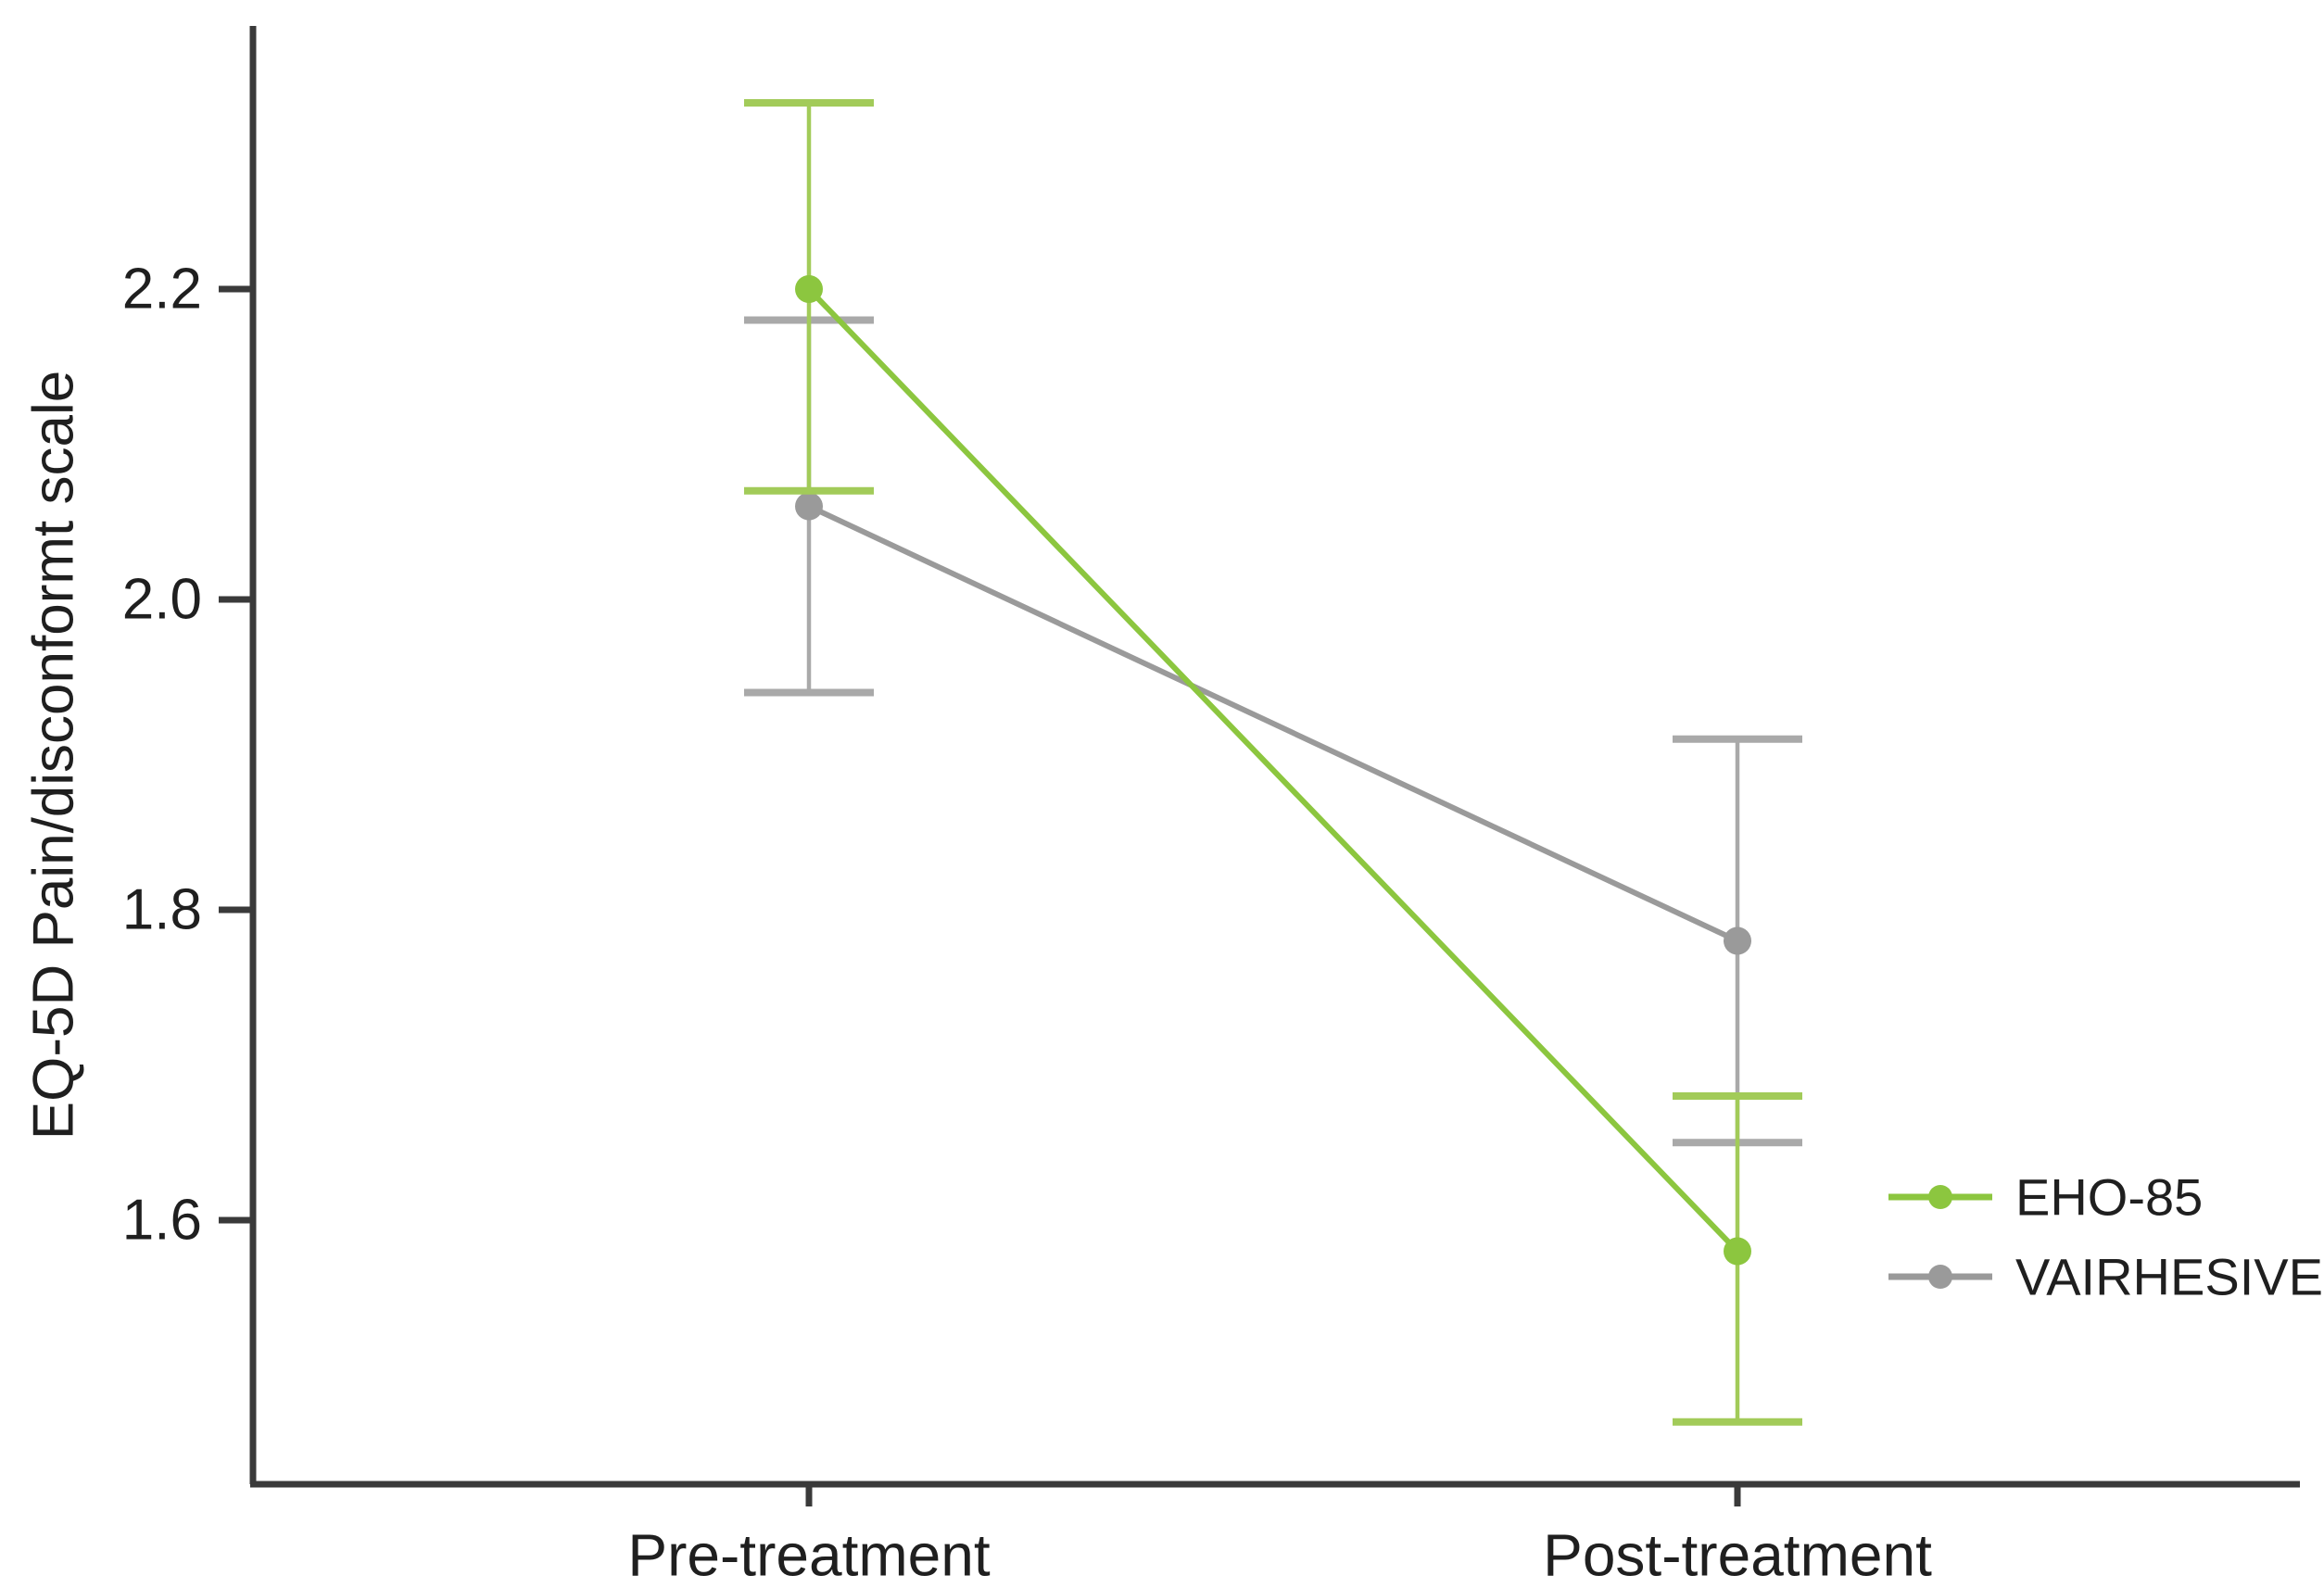 Image resolution: width=2324 pixels, height=1588 pixels. I want to click on legend-label-vairhesive: VAIRHESIVE, so click(2169, 1277).